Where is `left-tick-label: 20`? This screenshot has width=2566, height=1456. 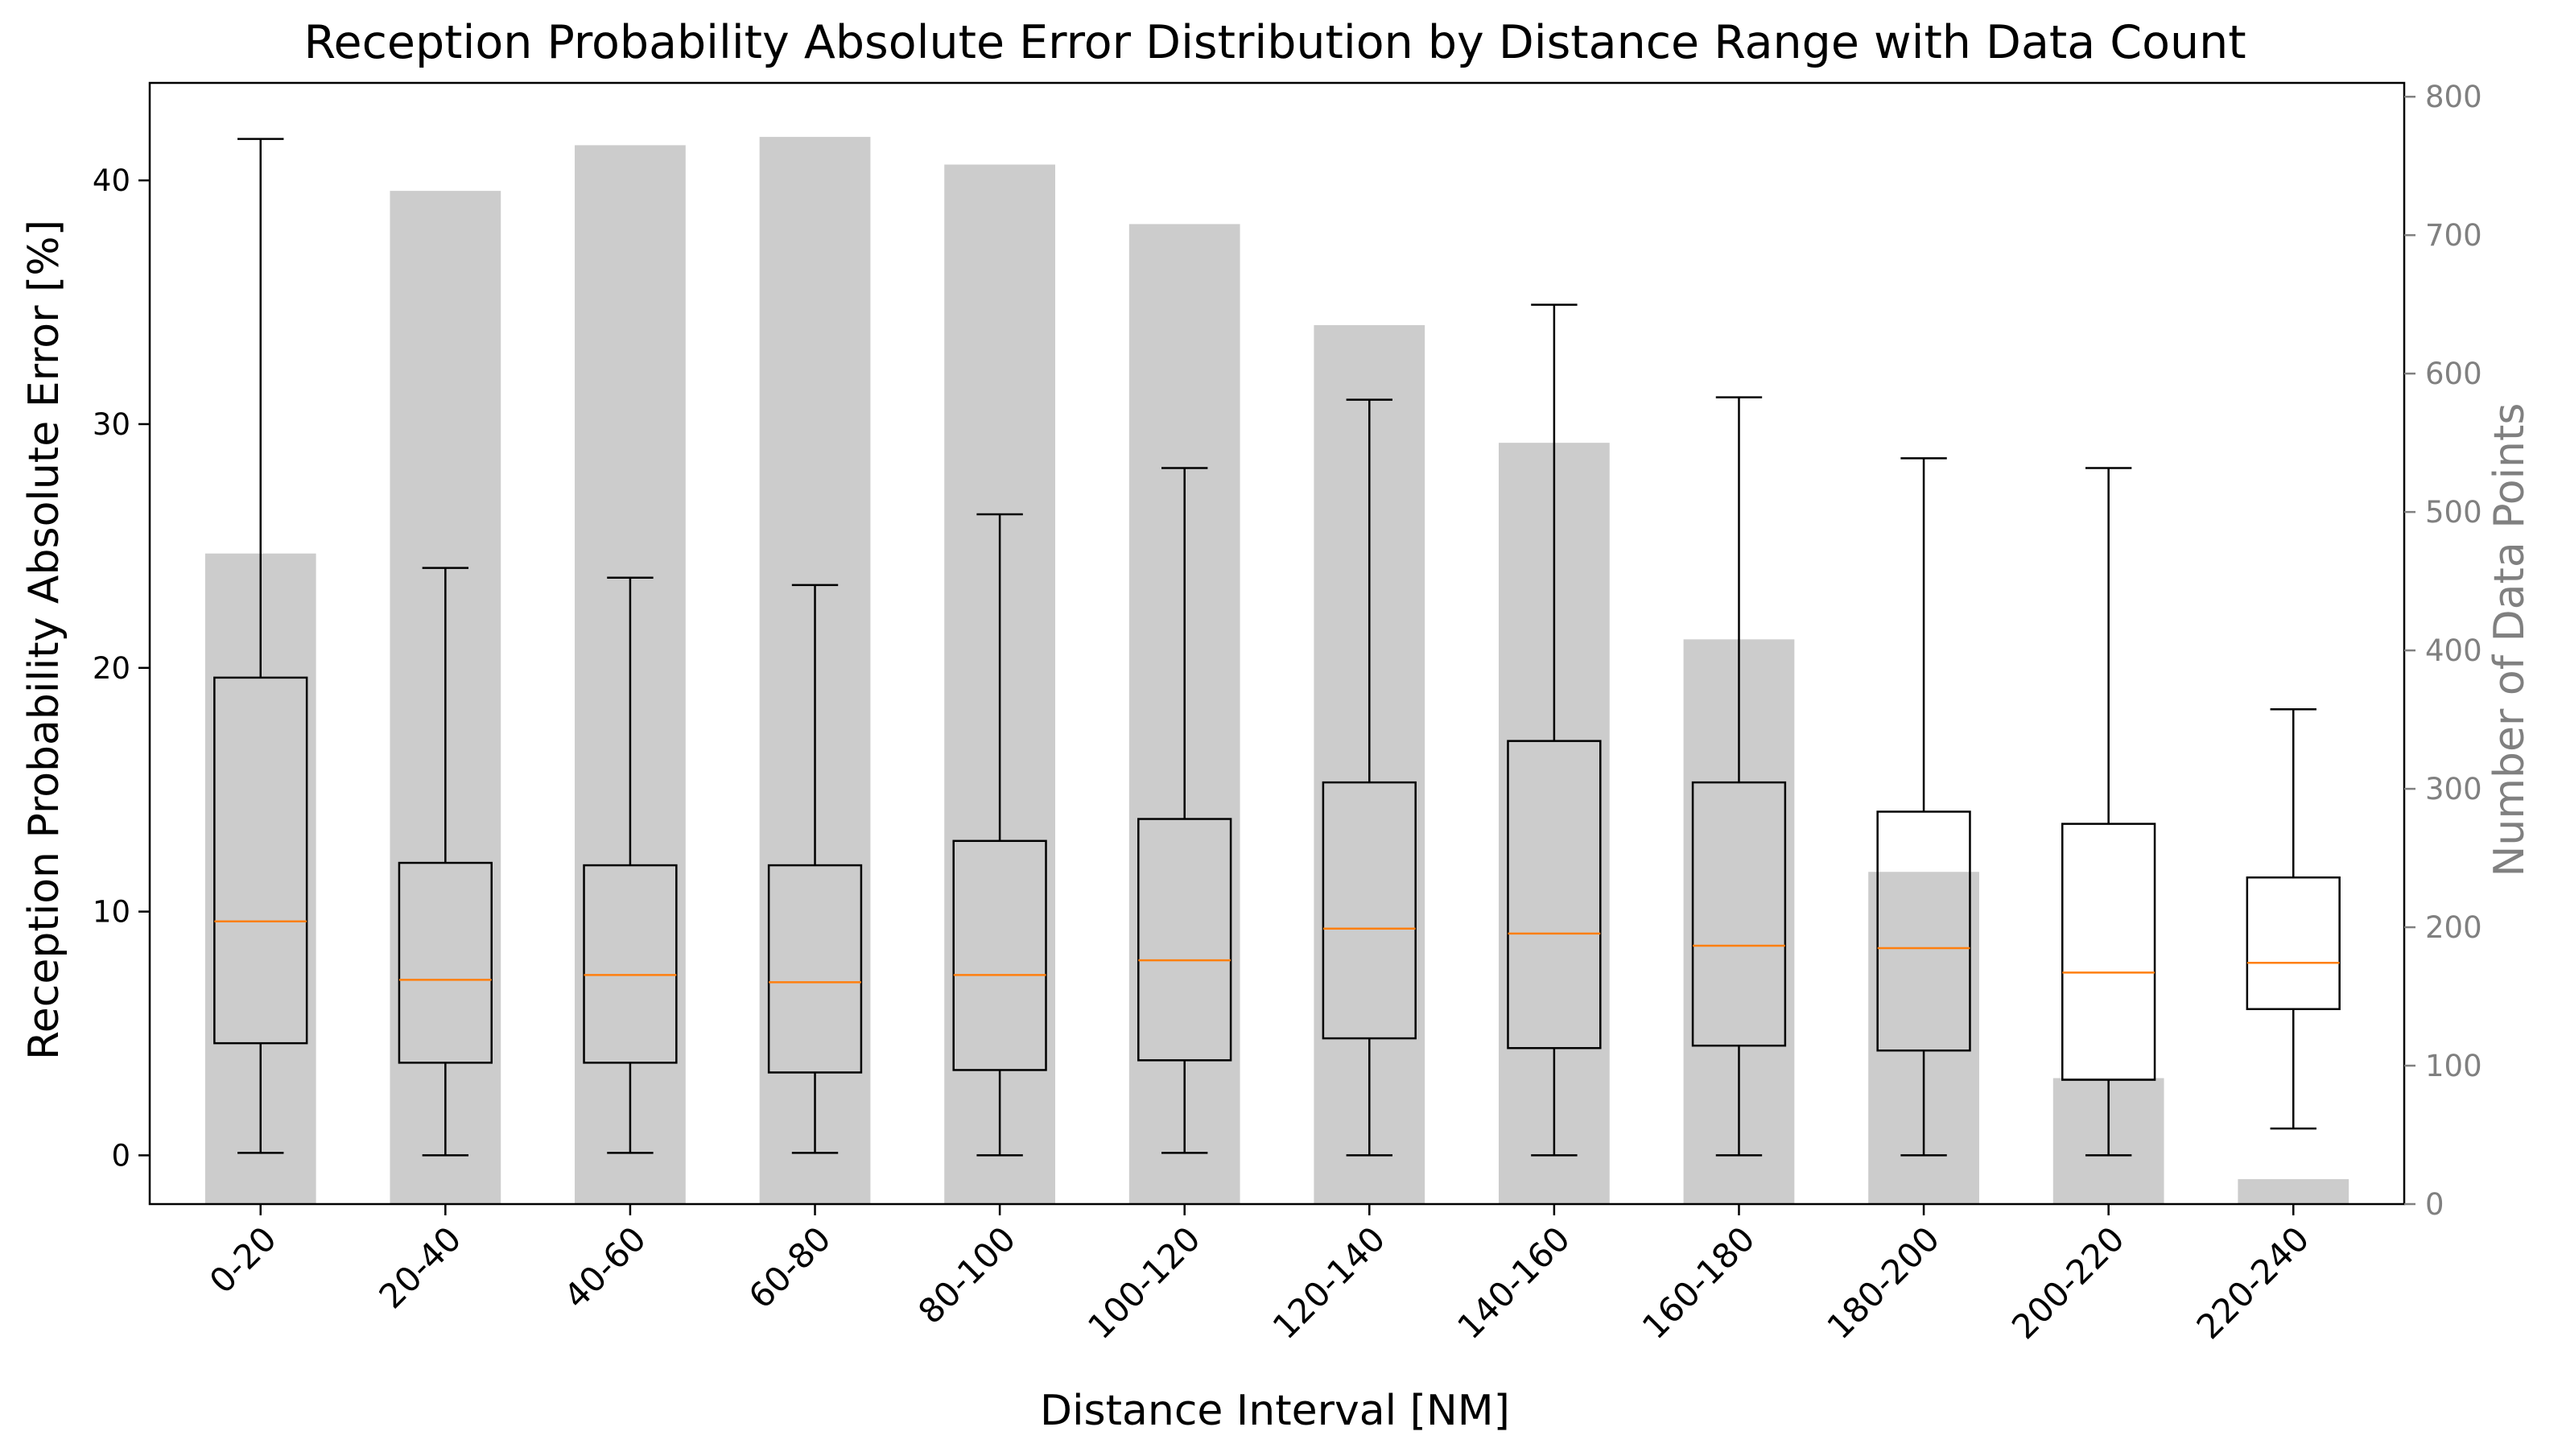
left-tick-label: 20 is located at coordinates (111, 668).